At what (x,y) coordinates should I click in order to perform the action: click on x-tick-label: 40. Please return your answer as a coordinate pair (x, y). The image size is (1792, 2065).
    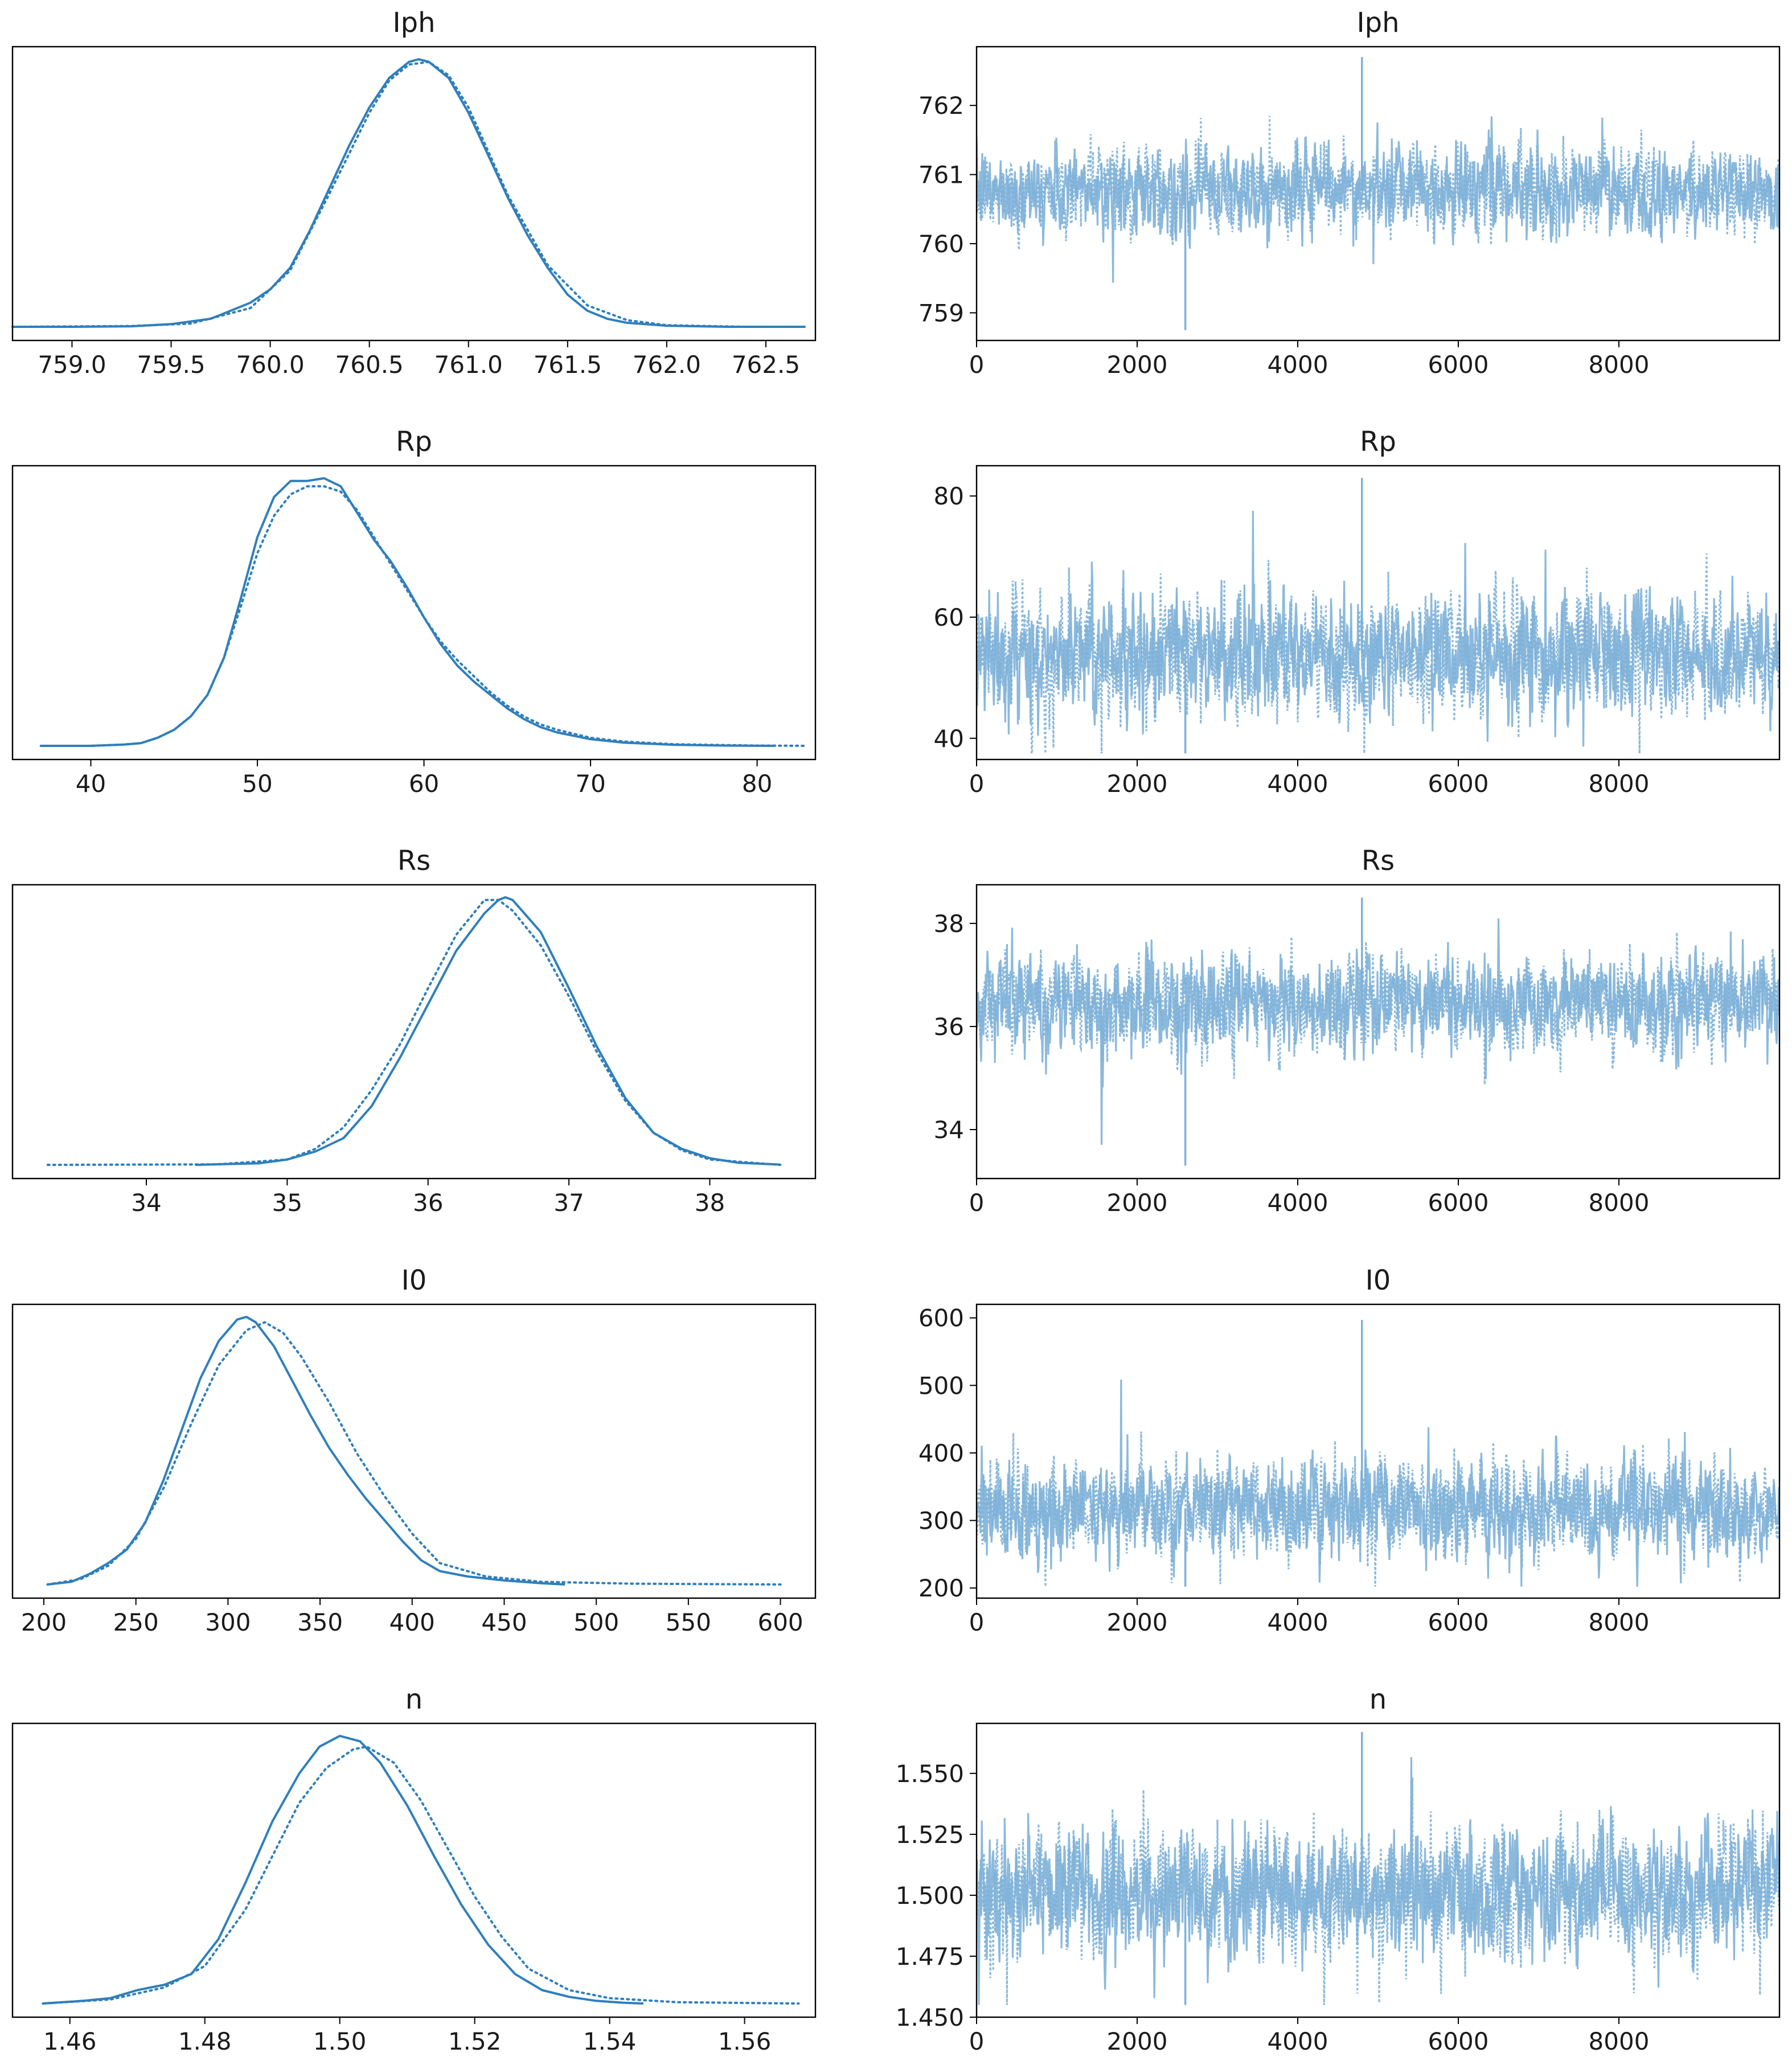
    Looking at the image, I should click on (91, 784).